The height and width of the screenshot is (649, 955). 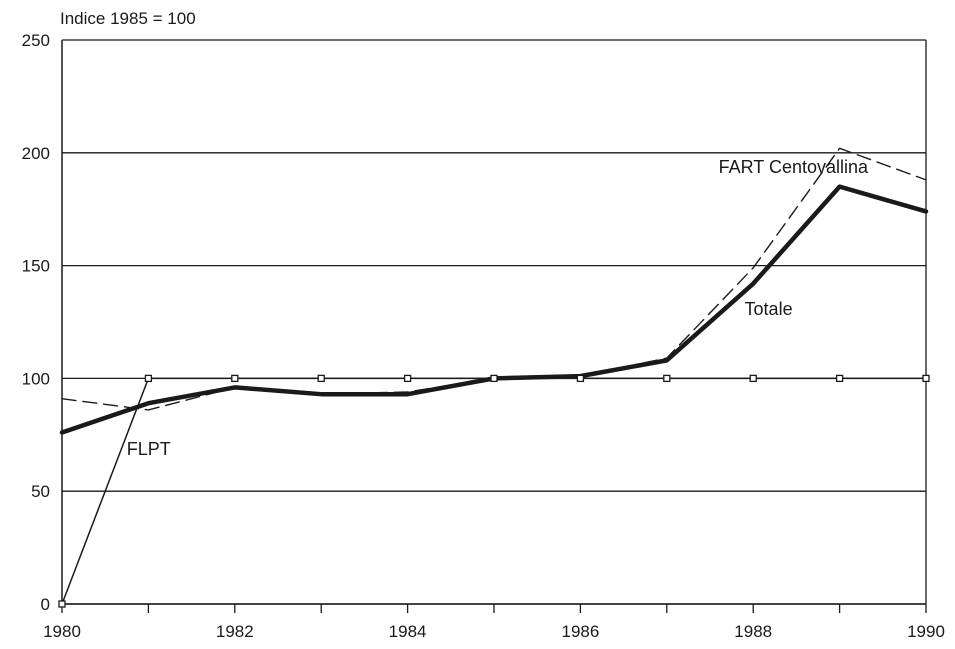 I want to click on y-tick-label-200: 200, so click(x=36, y=153).